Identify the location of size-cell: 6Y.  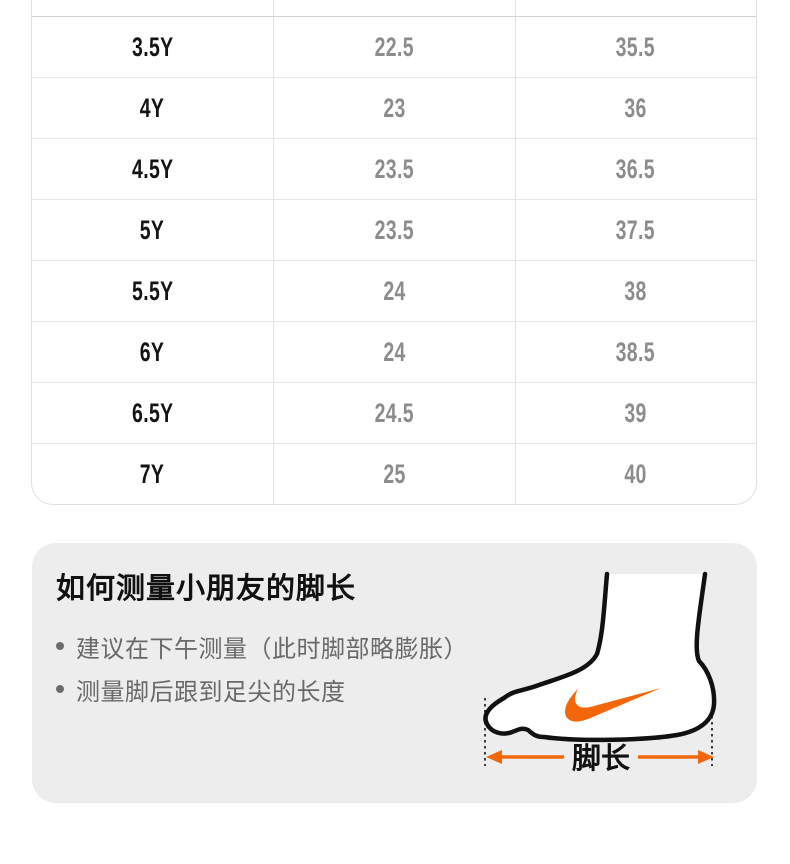
(152, 352).